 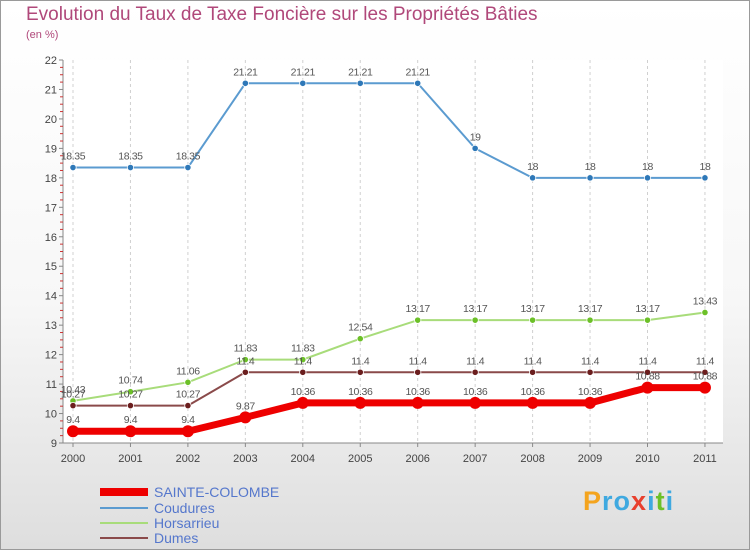 What do you see at coordinates (246, 349) in the screenshot?
I see `data-label-horsarrieu: 11.83` at bounding box center [246, 349].